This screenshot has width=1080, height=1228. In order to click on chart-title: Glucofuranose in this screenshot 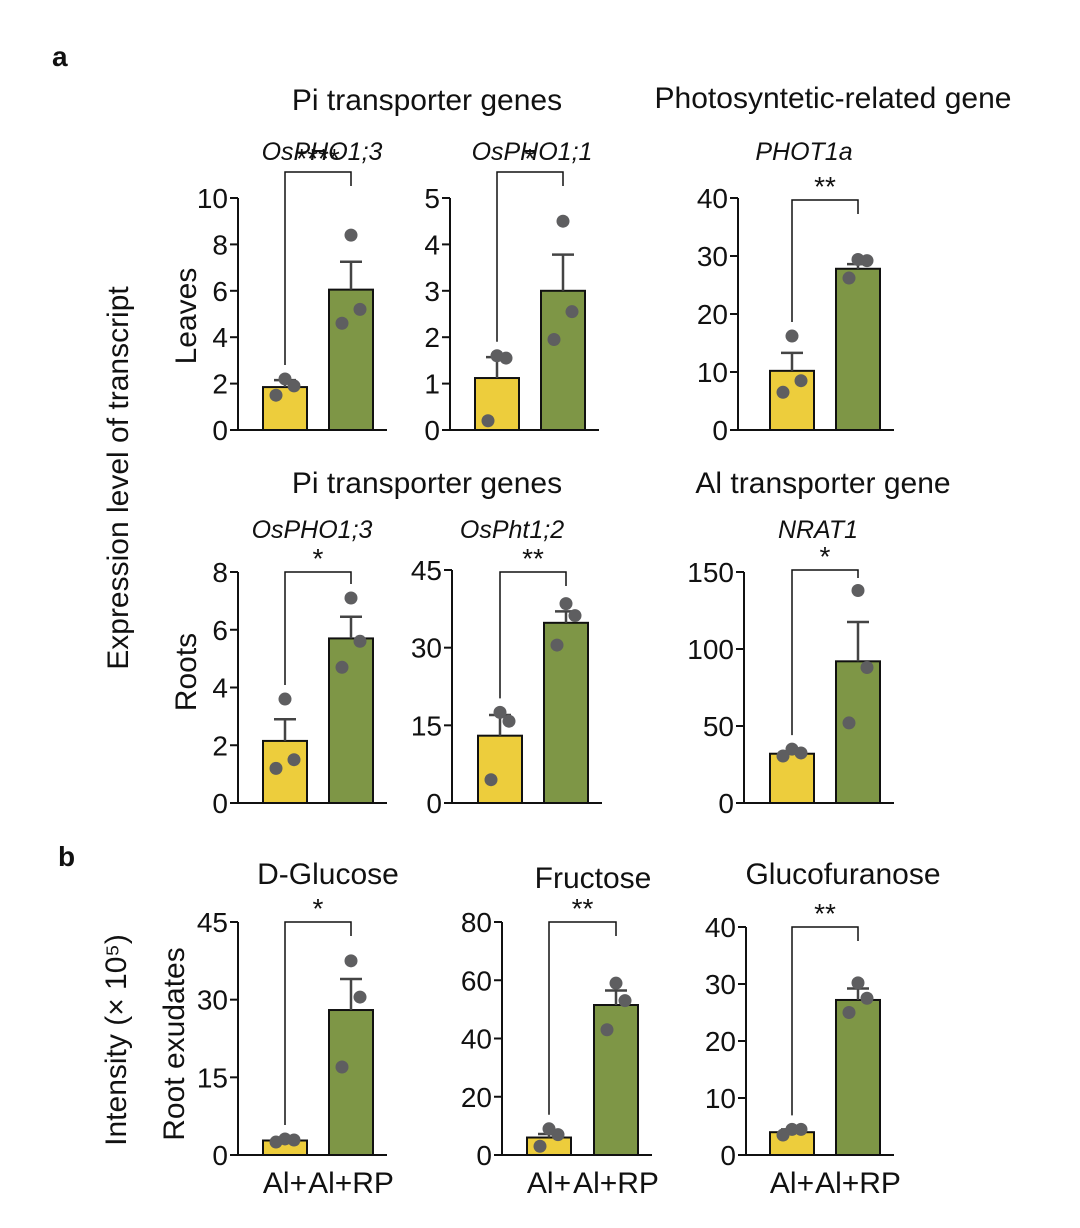, I will do `click(842, 874)`.